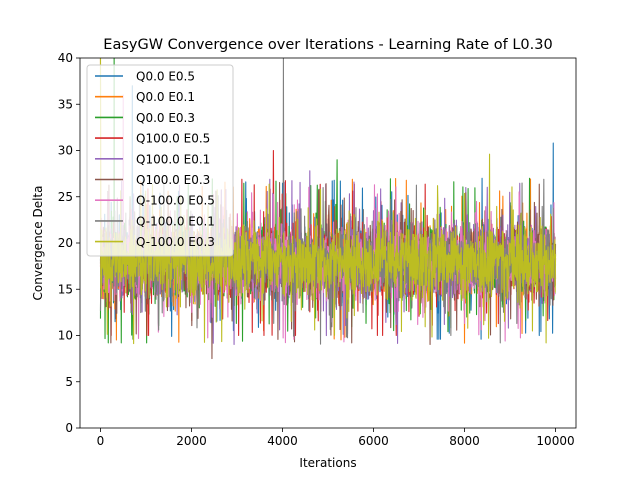 This screenshot has height=480, width=640. I want to click on legend-label: Q-100.0 E0.3, so click(175, 242).